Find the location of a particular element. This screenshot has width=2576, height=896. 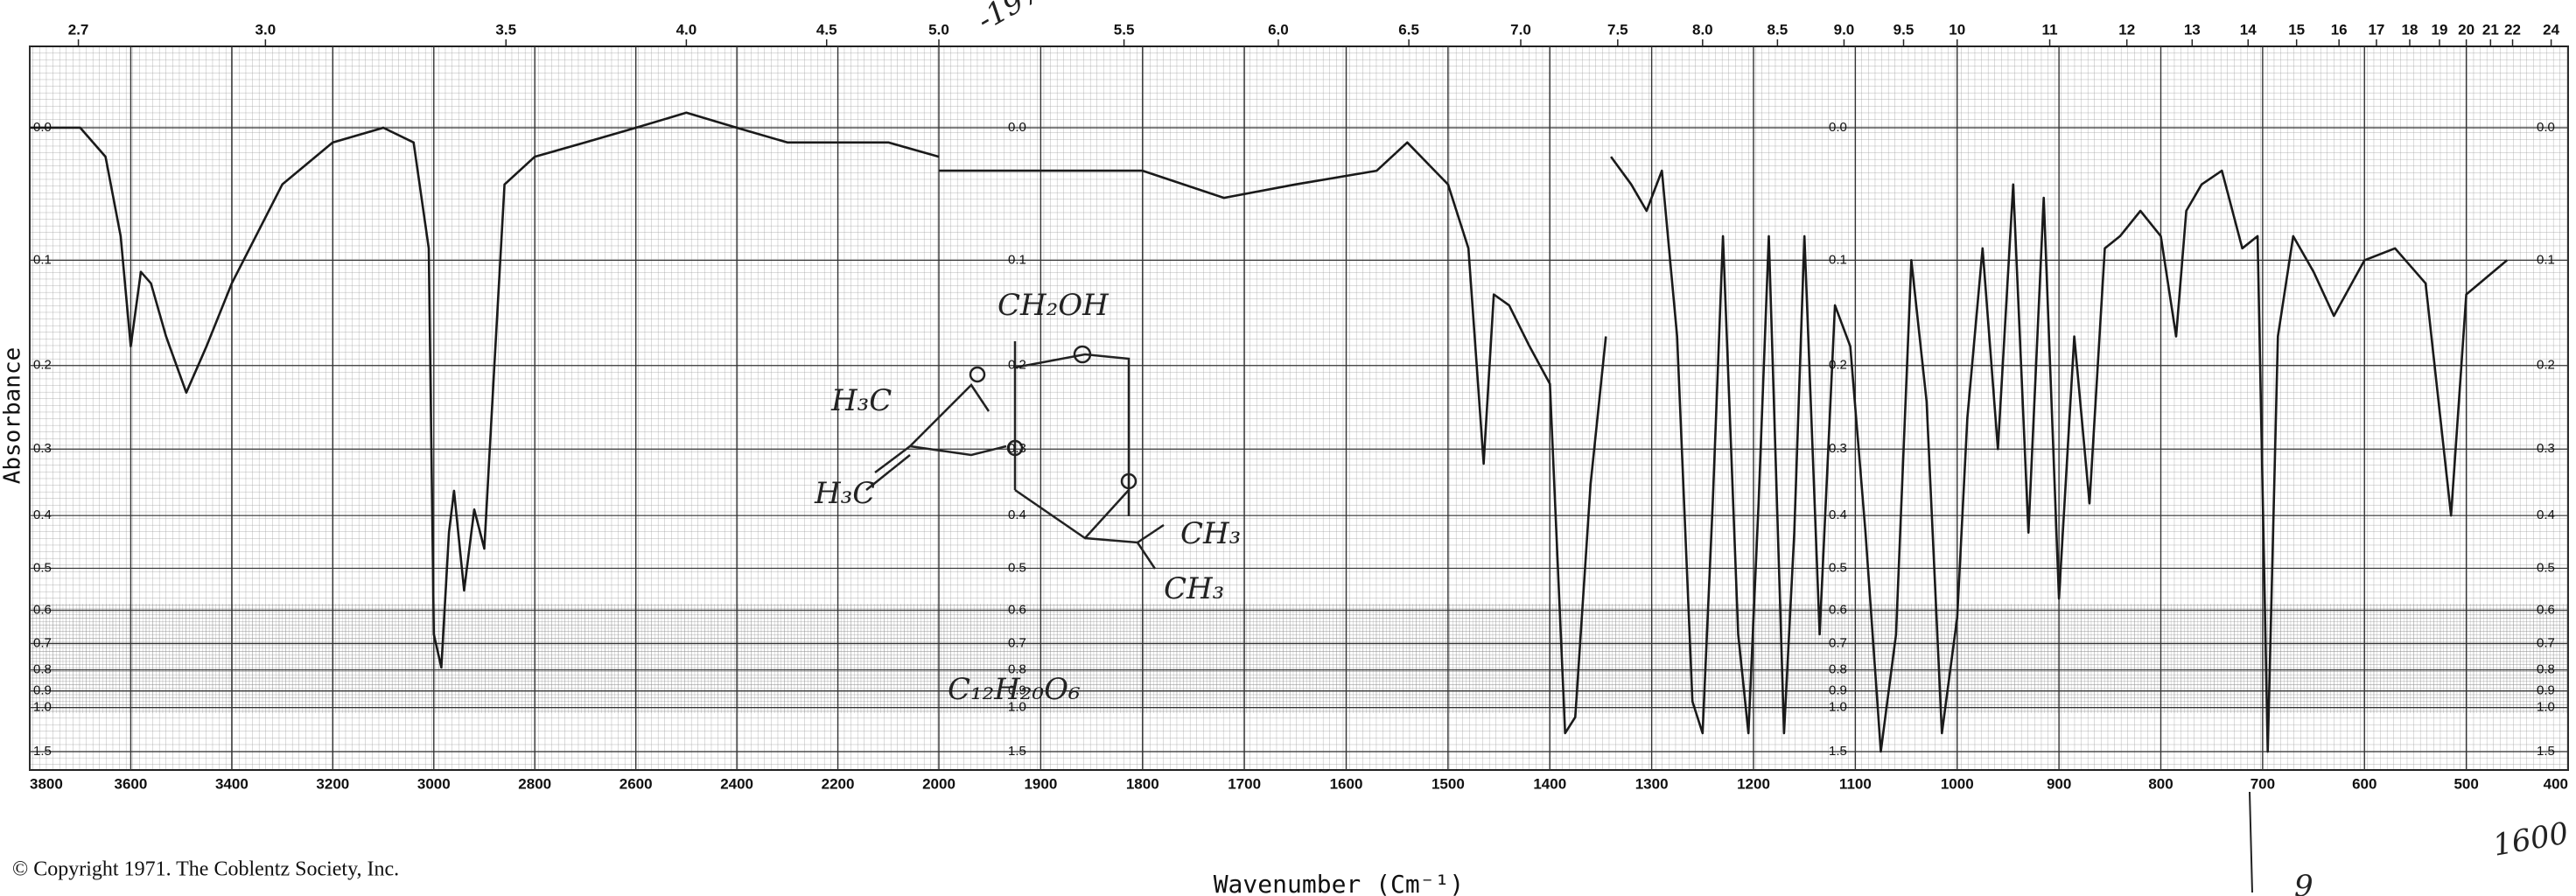

x2-tick-label: 3.5 is located at coordinates (505, 29).